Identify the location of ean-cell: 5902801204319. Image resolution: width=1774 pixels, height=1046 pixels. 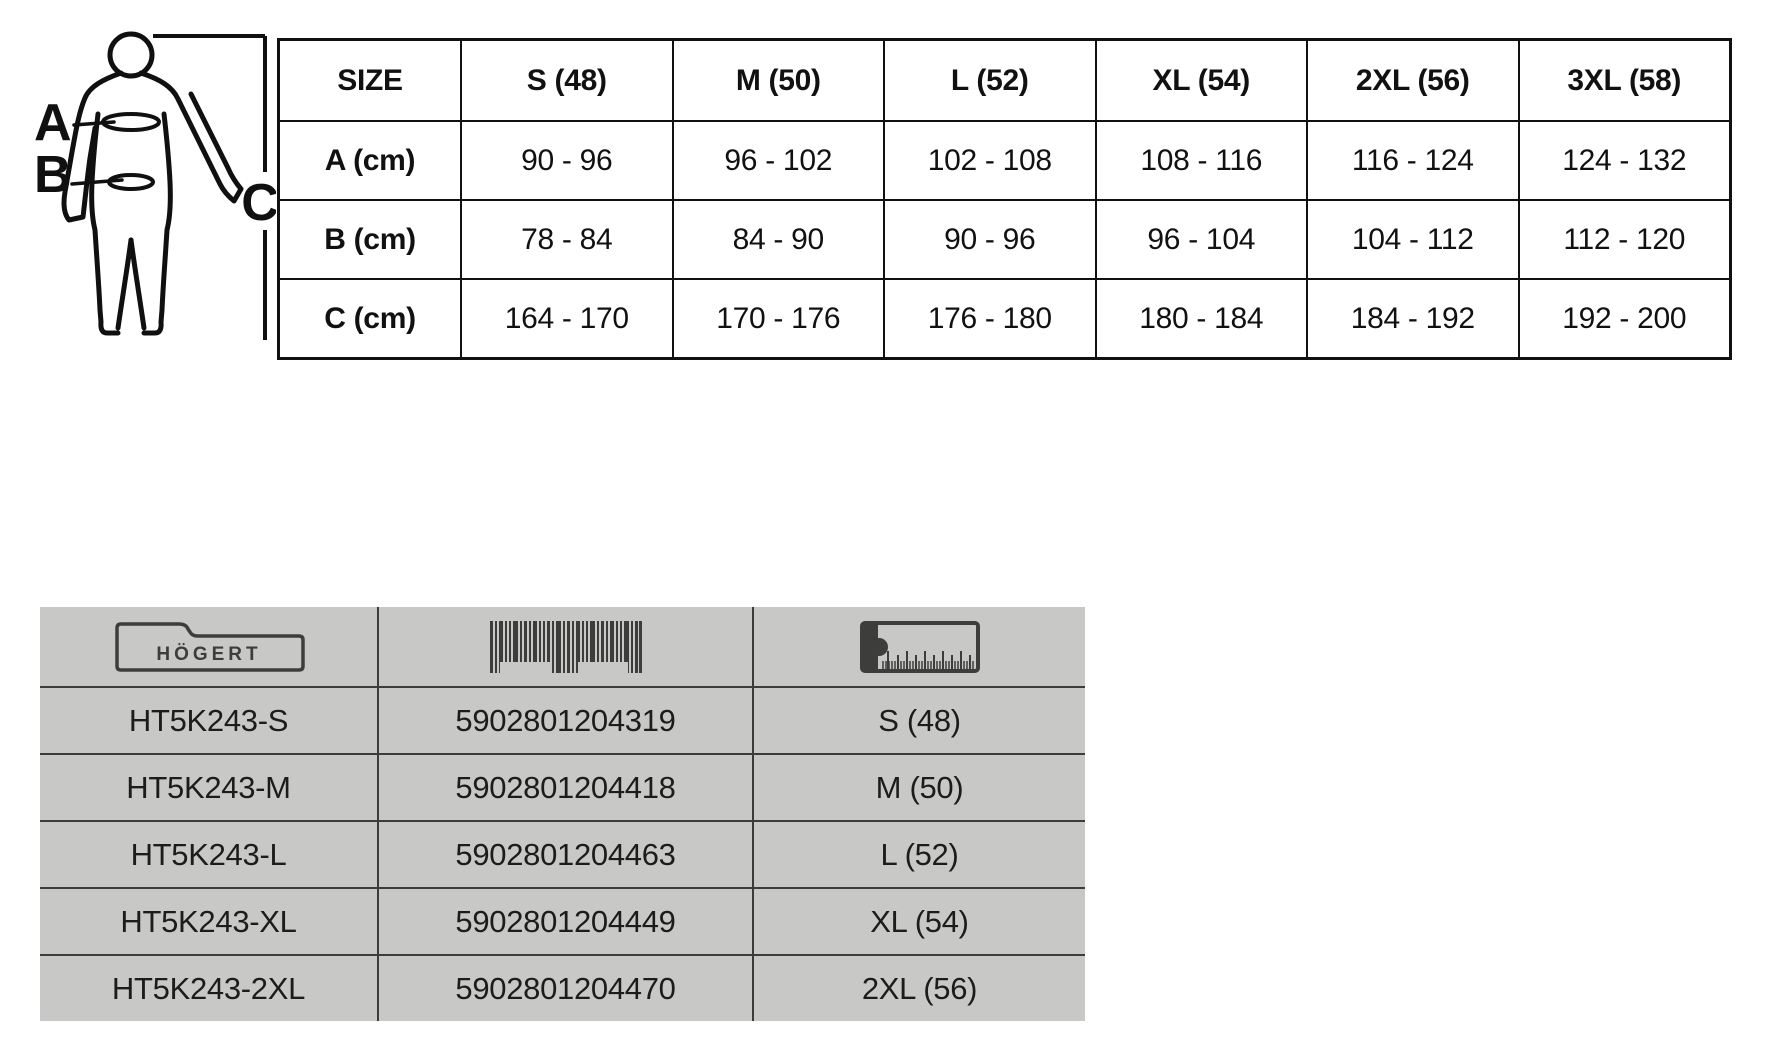
(564, 719).